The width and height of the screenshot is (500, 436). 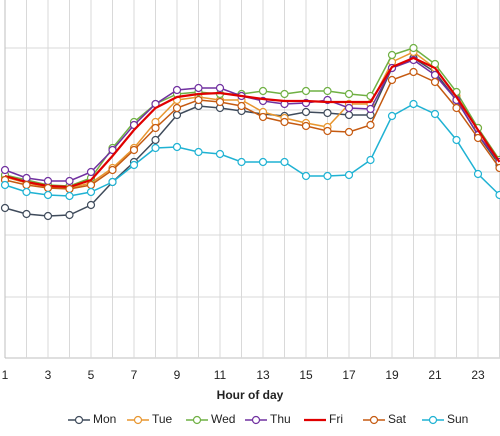 What do you see at coordinates (280, 419) in the screenshot?
I see `legend-label: Thu` at bounding box center [280, 419].